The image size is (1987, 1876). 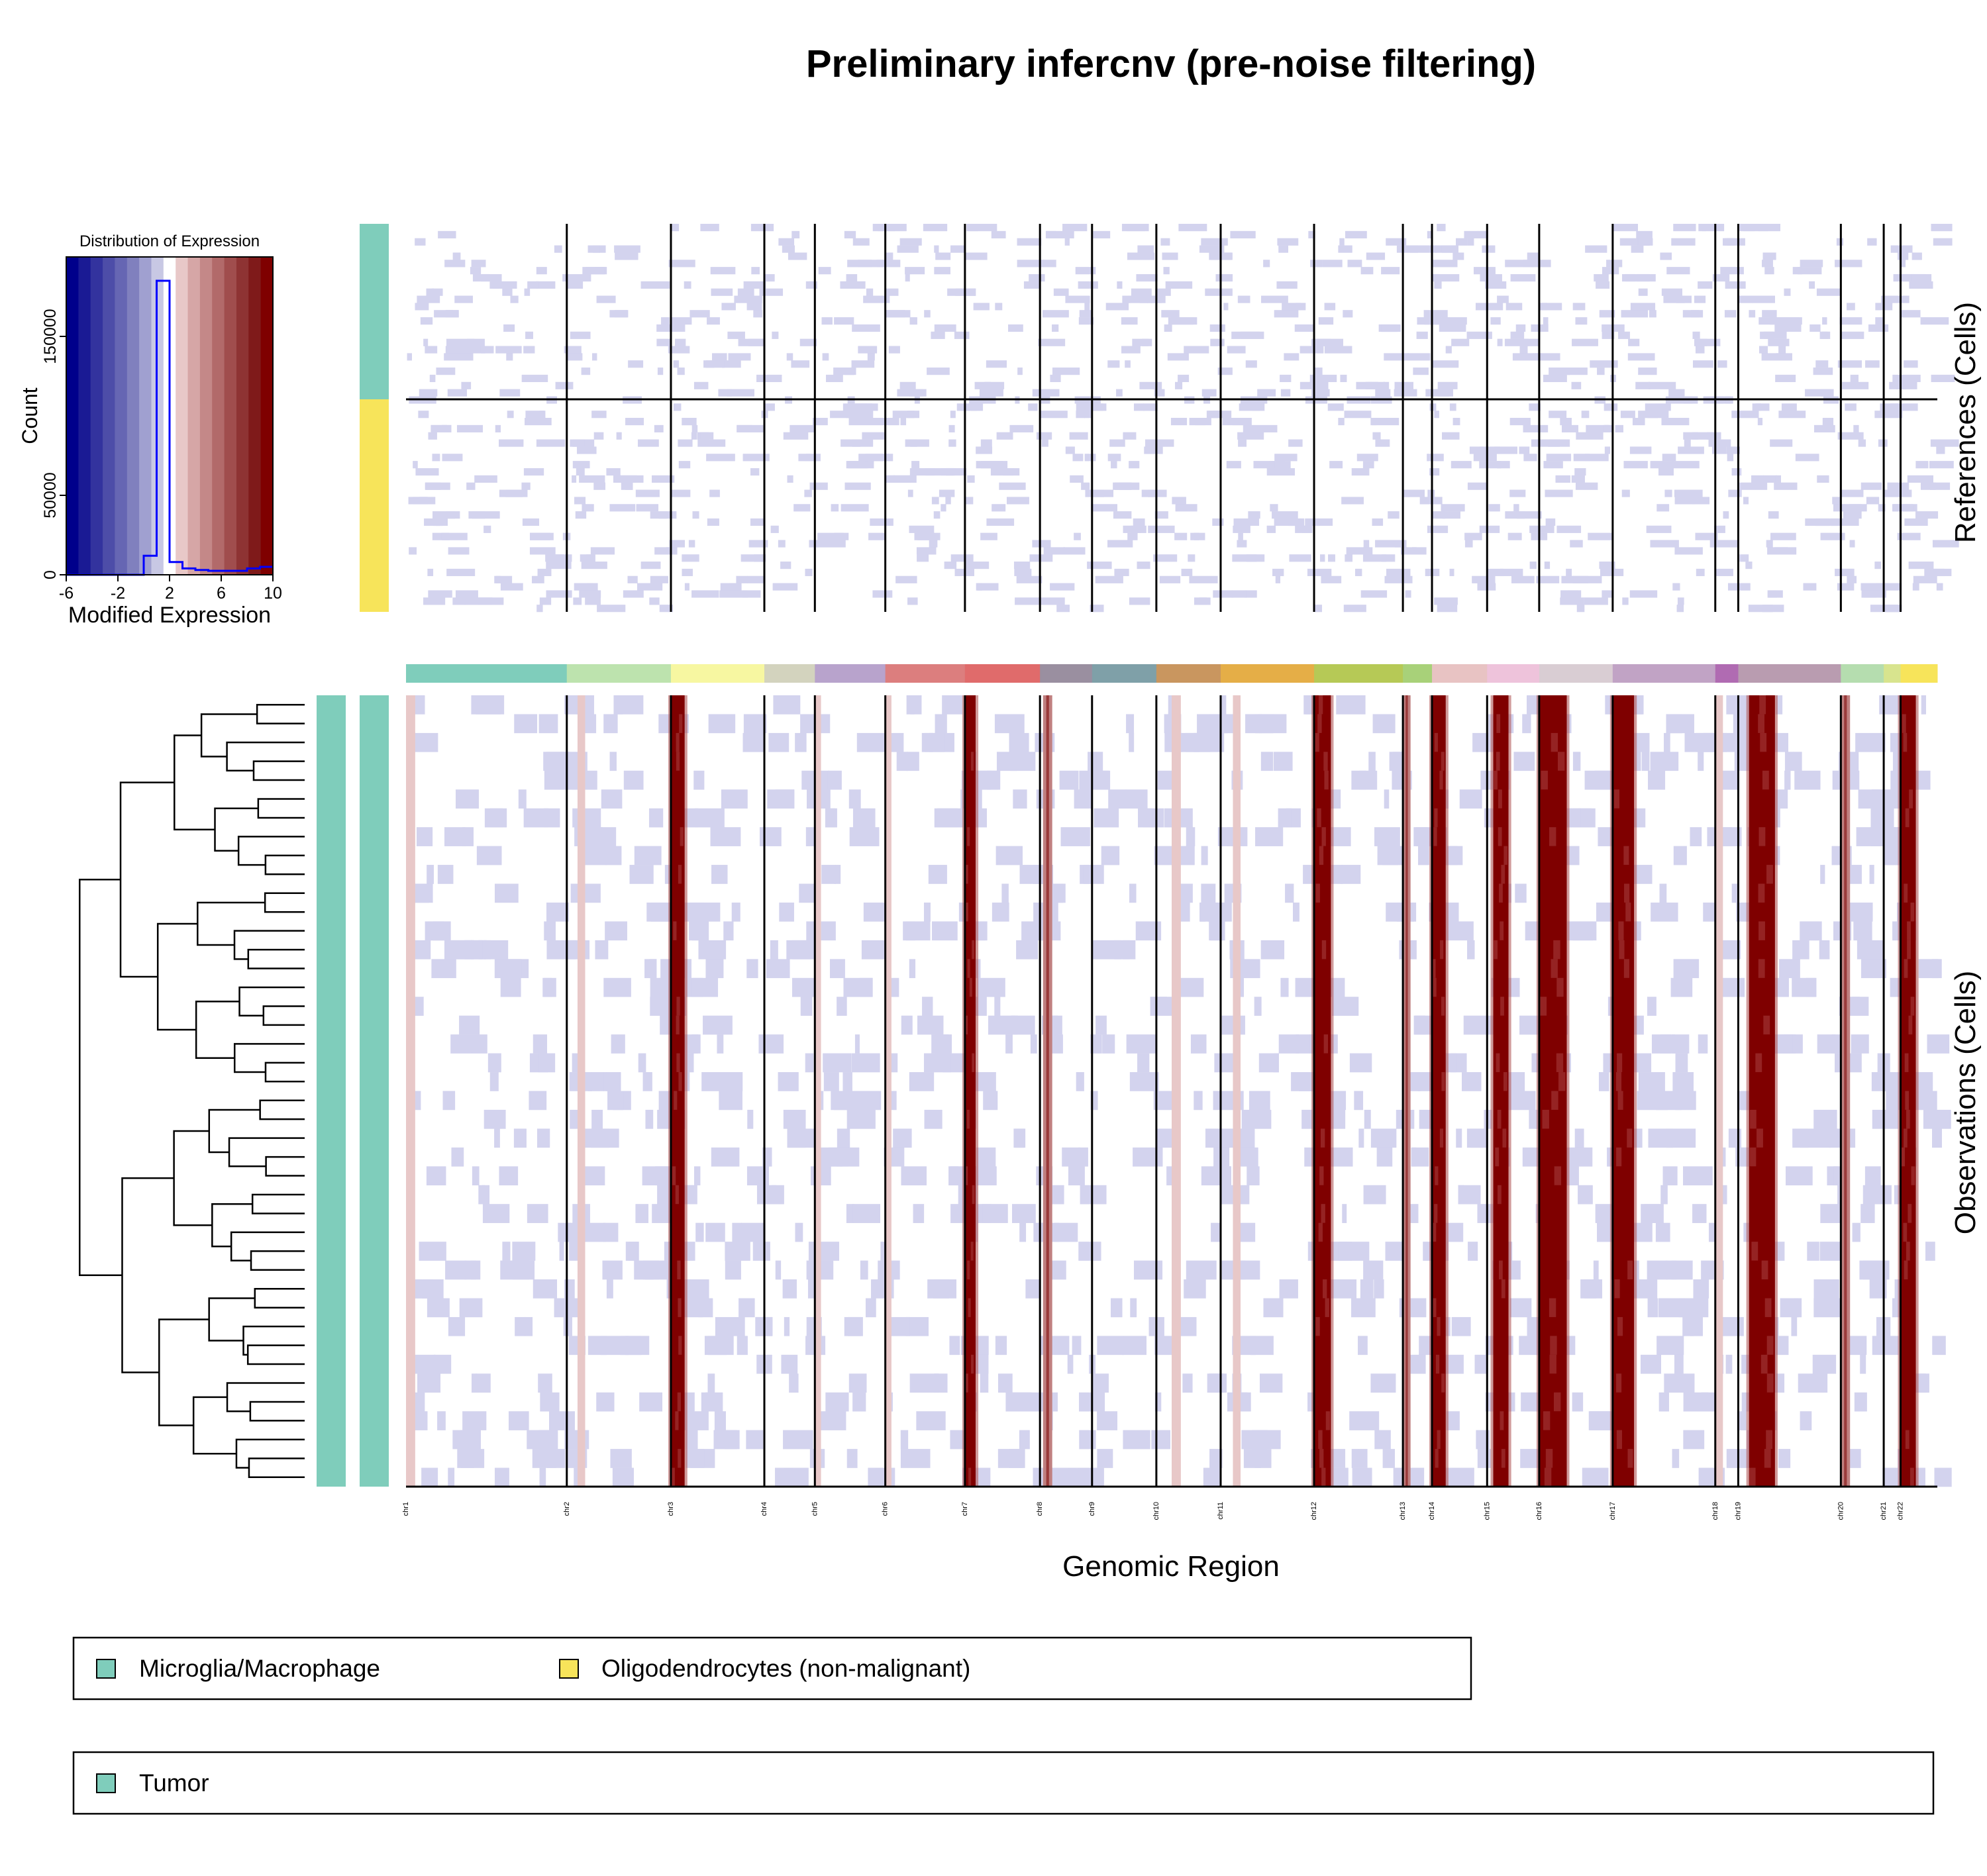 What do you see at coordinates (581, 1091) in the screenshot?
I see `gain-region-chr2` at bounding box center [581, 1091].